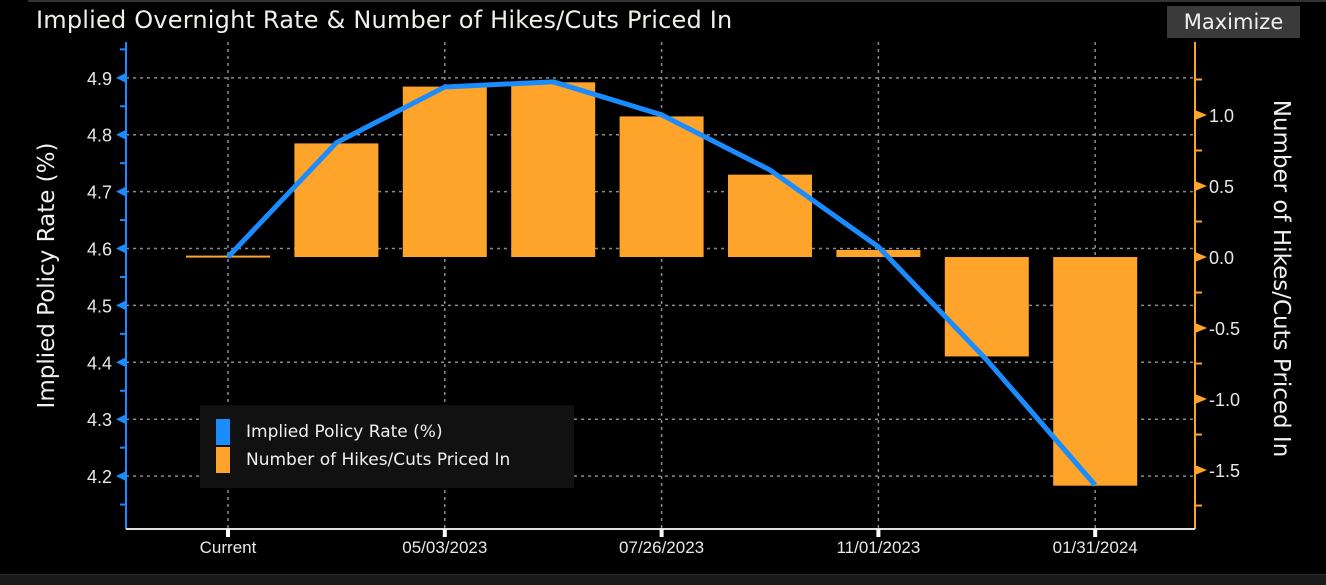  What do you see at coordinates (99, 420) in the screenshot?
I see `left-tick-label: 4.3` at bounding box center [99, 420].